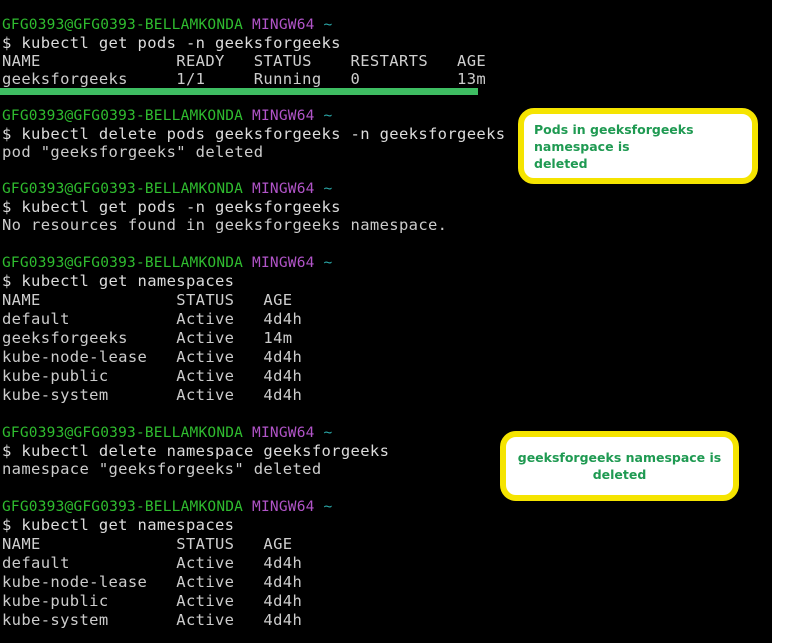 The image size is (800, 643). I want to click on callout-text: geeksforgeeks namespace is deleted, so click(619, 466).